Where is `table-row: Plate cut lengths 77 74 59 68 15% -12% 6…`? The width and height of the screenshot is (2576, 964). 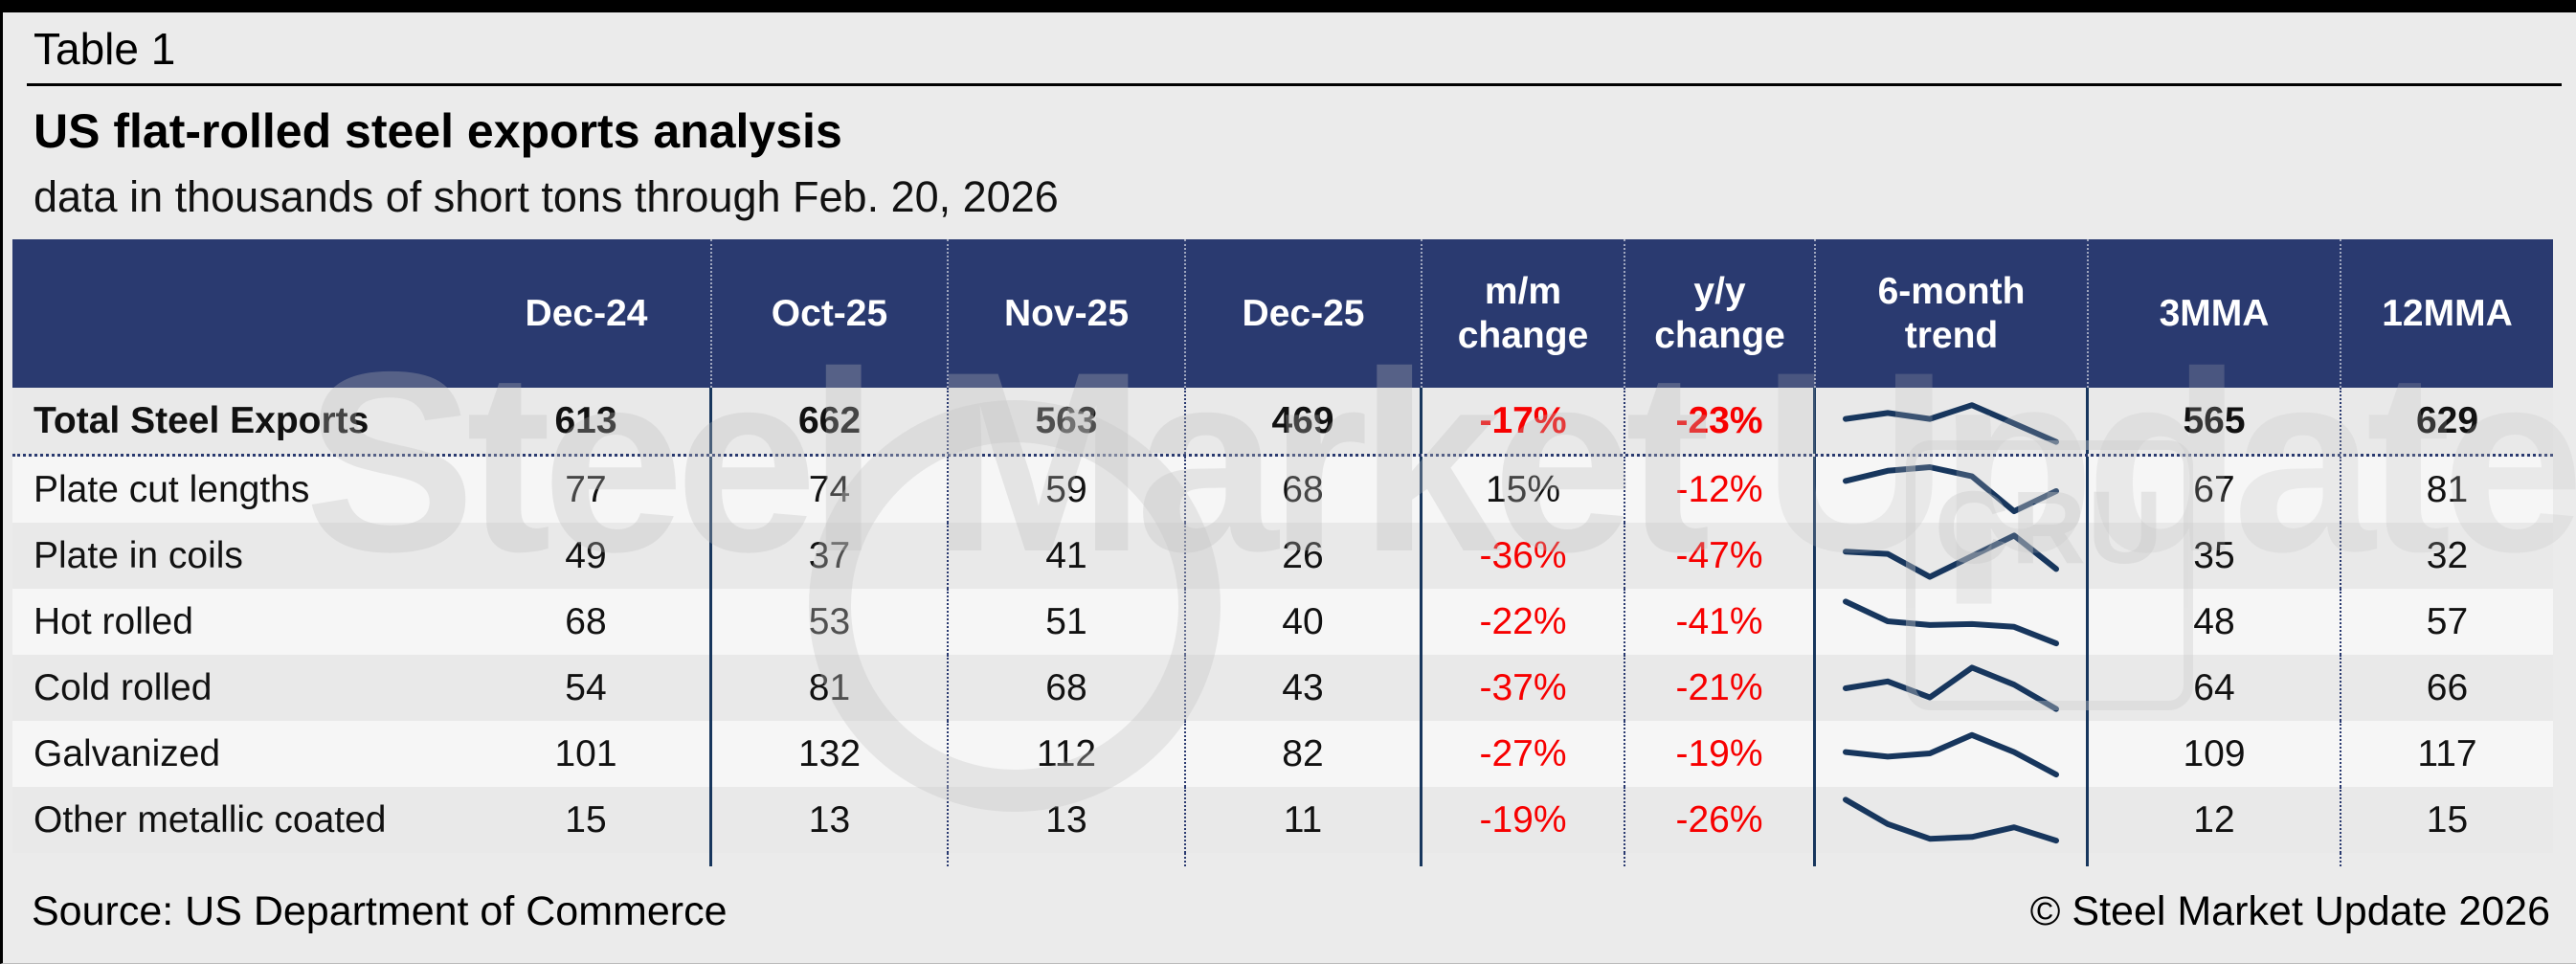
table-row: Plate cut lengths 77 74 59 68 15% -12% 6… is located at coordinates (1283, 490).